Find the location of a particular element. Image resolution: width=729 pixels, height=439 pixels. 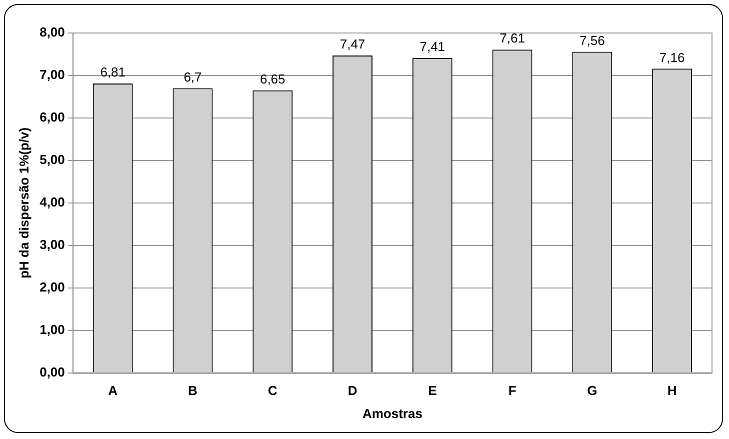

data-label: 7,47 is located at coordinates (353, 44).